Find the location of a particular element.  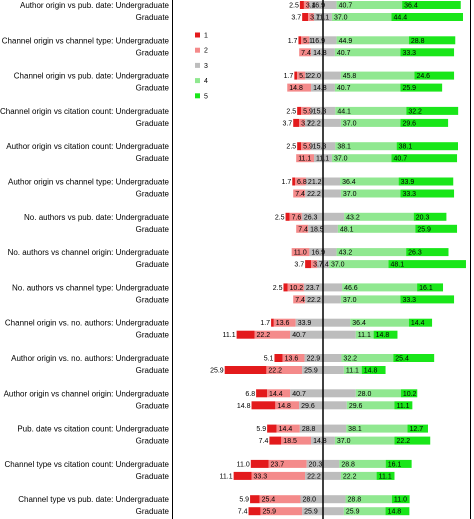

bar-row: 7.4 18.5 48.1 25.9 is located at coordinates (377, 228).